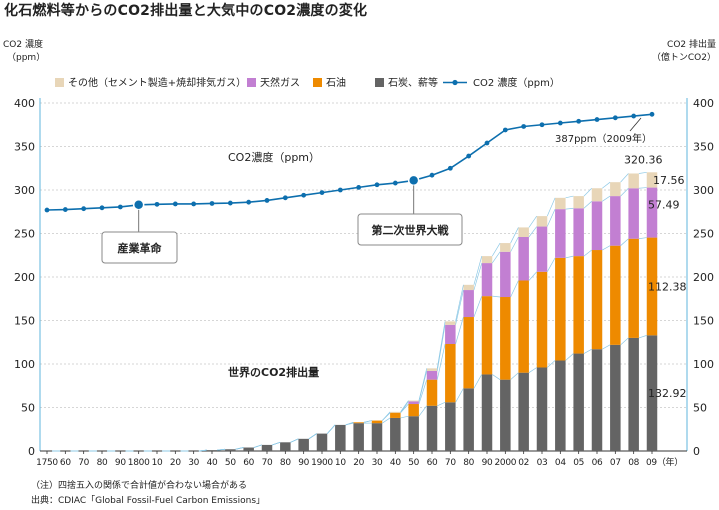 Image resolution: width=719 pixels, height=510 pixels. What do you see at coordinates (703, 321) in the screenshot?
I see `right-tick-label: 150` at bounding box center [703, 321].